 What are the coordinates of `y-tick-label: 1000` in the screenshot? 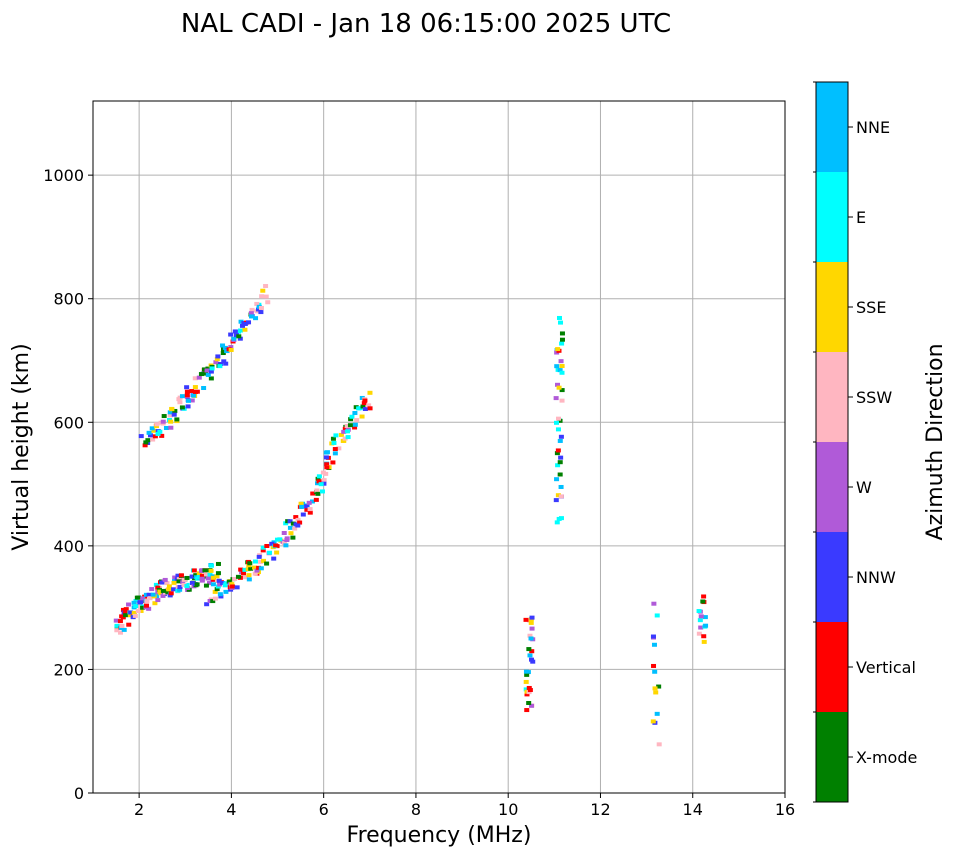 It's located at (63, 175).